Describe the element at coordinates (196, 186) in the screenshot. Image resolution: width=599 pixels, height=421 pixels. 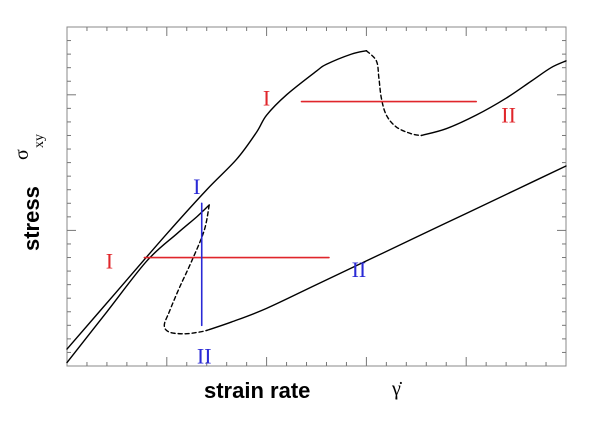
I see `branch-label-4: I` at that location.